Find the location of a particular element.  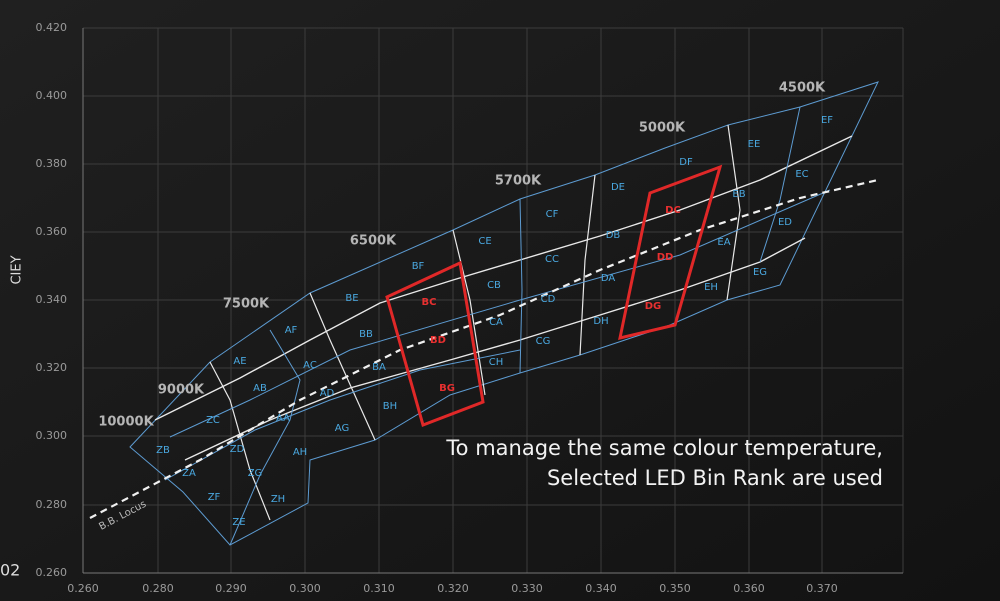

bin-label: AD is located at coordinates (327, 393).